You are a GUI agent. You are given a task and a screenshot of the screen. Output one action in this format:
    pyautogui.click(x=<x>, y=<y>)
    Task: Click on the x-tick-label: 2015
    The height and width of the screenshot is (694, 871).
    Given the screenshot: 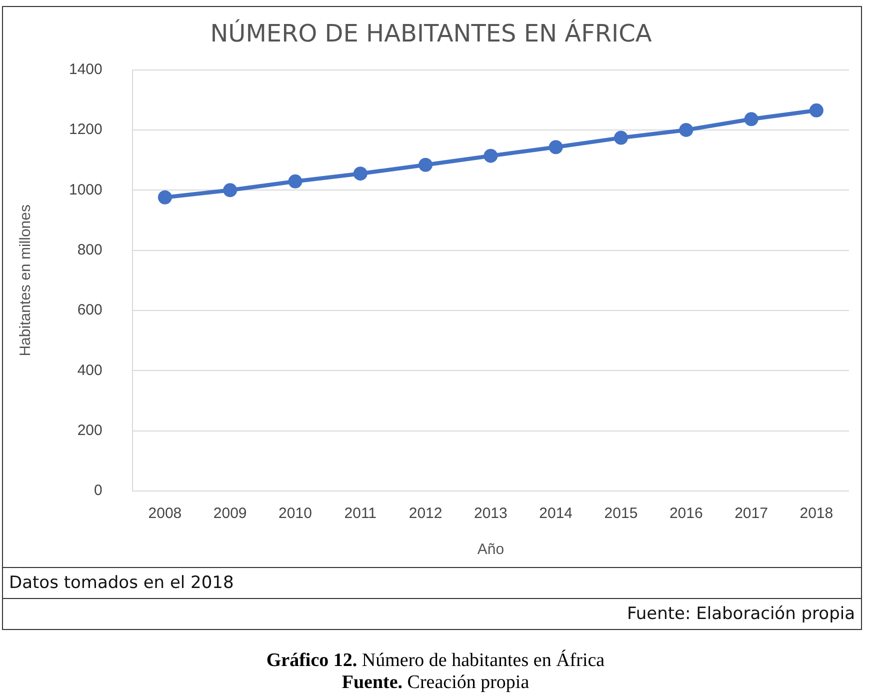 What is the action you would take?
    pyautogui.click(x=621, y=513)
    